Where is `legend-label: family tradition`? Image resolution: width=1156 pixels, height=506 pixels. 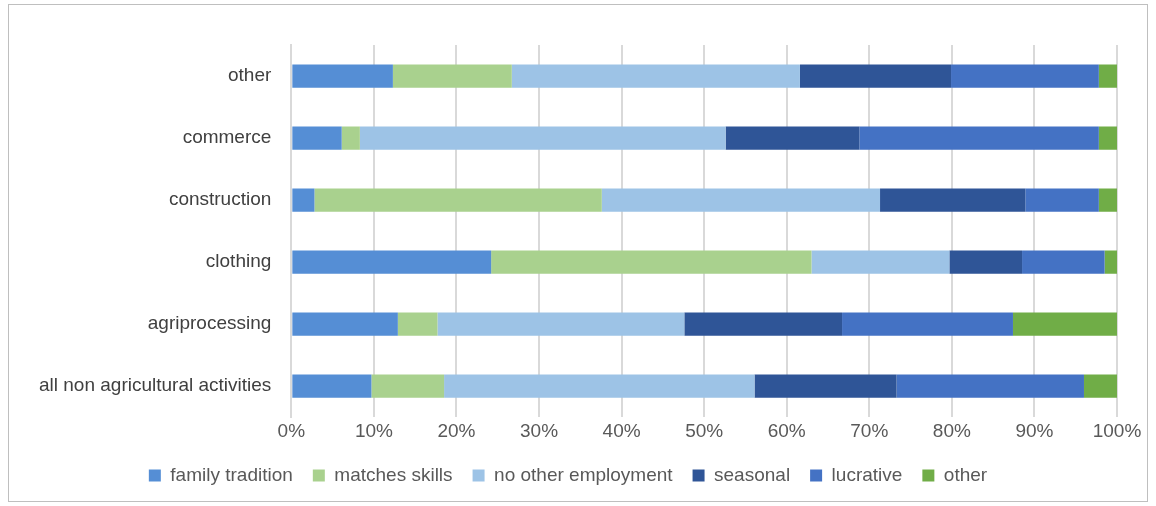
legend-label: family tradition is located at coordinates (231, 474).